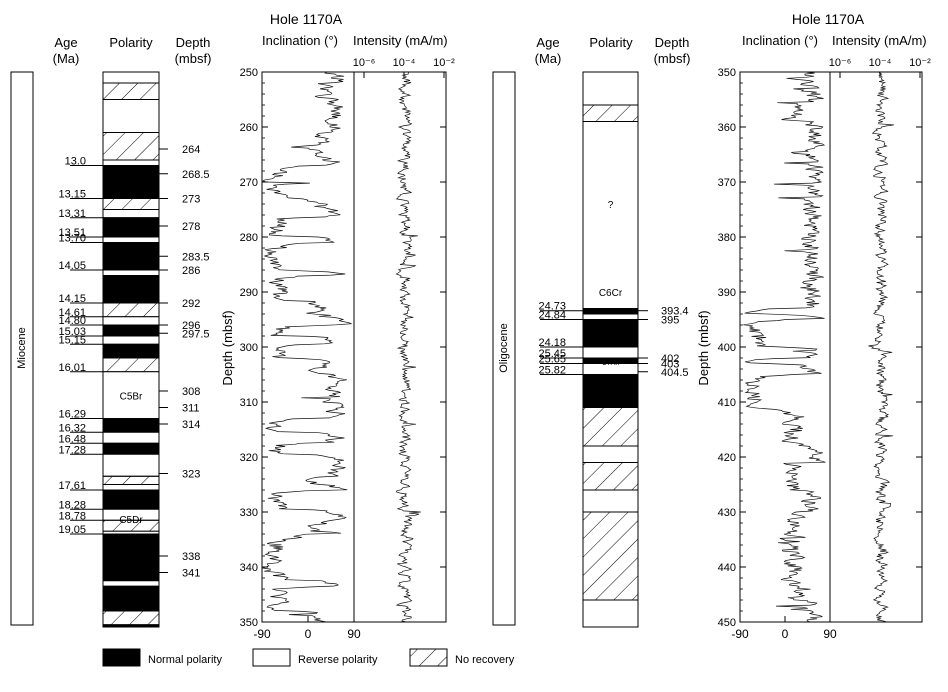 The width and height of the screenshot is (948, 692). What do you see at coordinates (22, 348) in the screenshot?
I see `left-epoch-label: Miocene` at bounding box center [22, 348].